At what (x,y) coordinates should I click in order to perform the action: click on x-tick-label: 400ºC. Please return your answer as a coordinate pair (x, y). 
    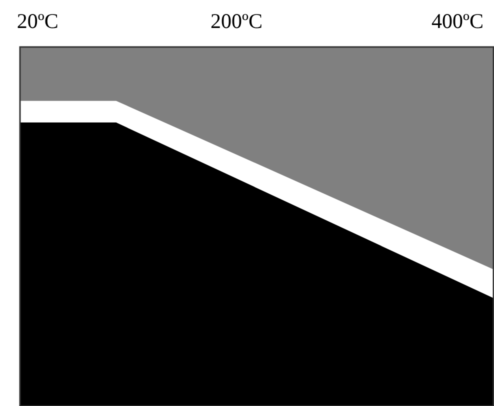
    Looking at the image, I should click on (458, 21).